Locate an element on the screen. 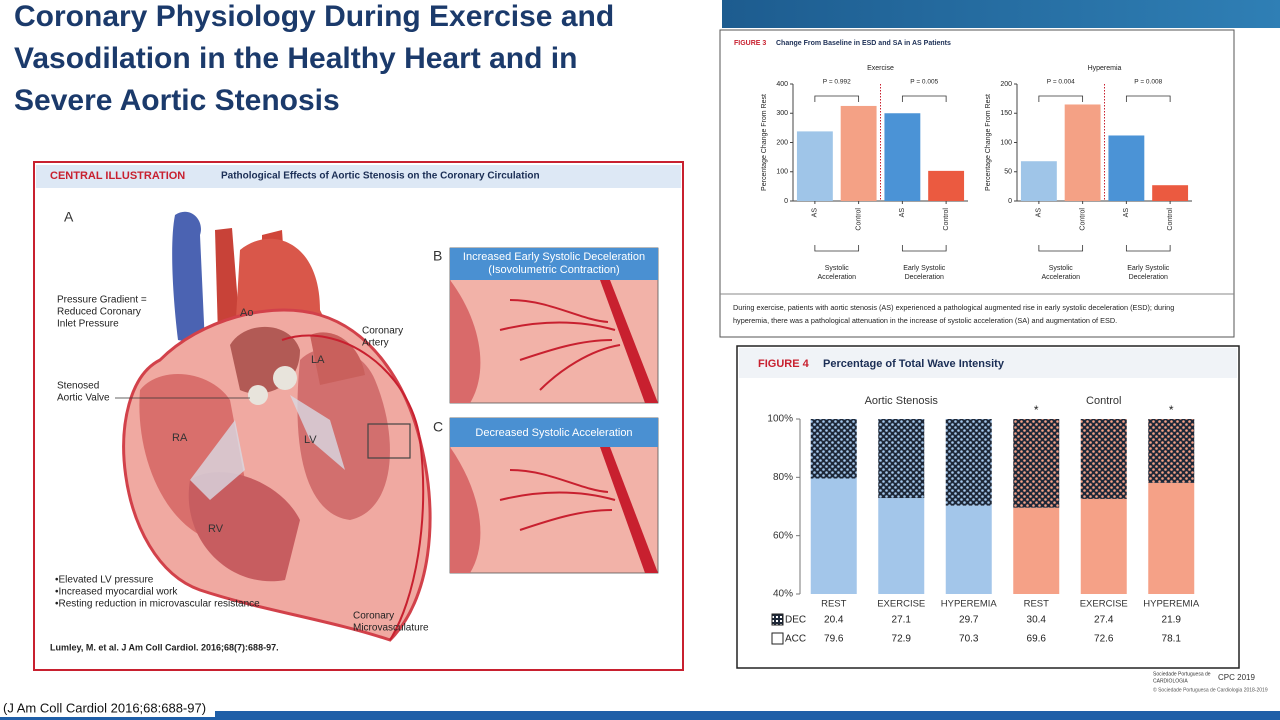 Image resolution: width=1280 pixels, height=720 pixels. panel-title: Decreased Systolic Acceleration is located at coordinates (553, 433).